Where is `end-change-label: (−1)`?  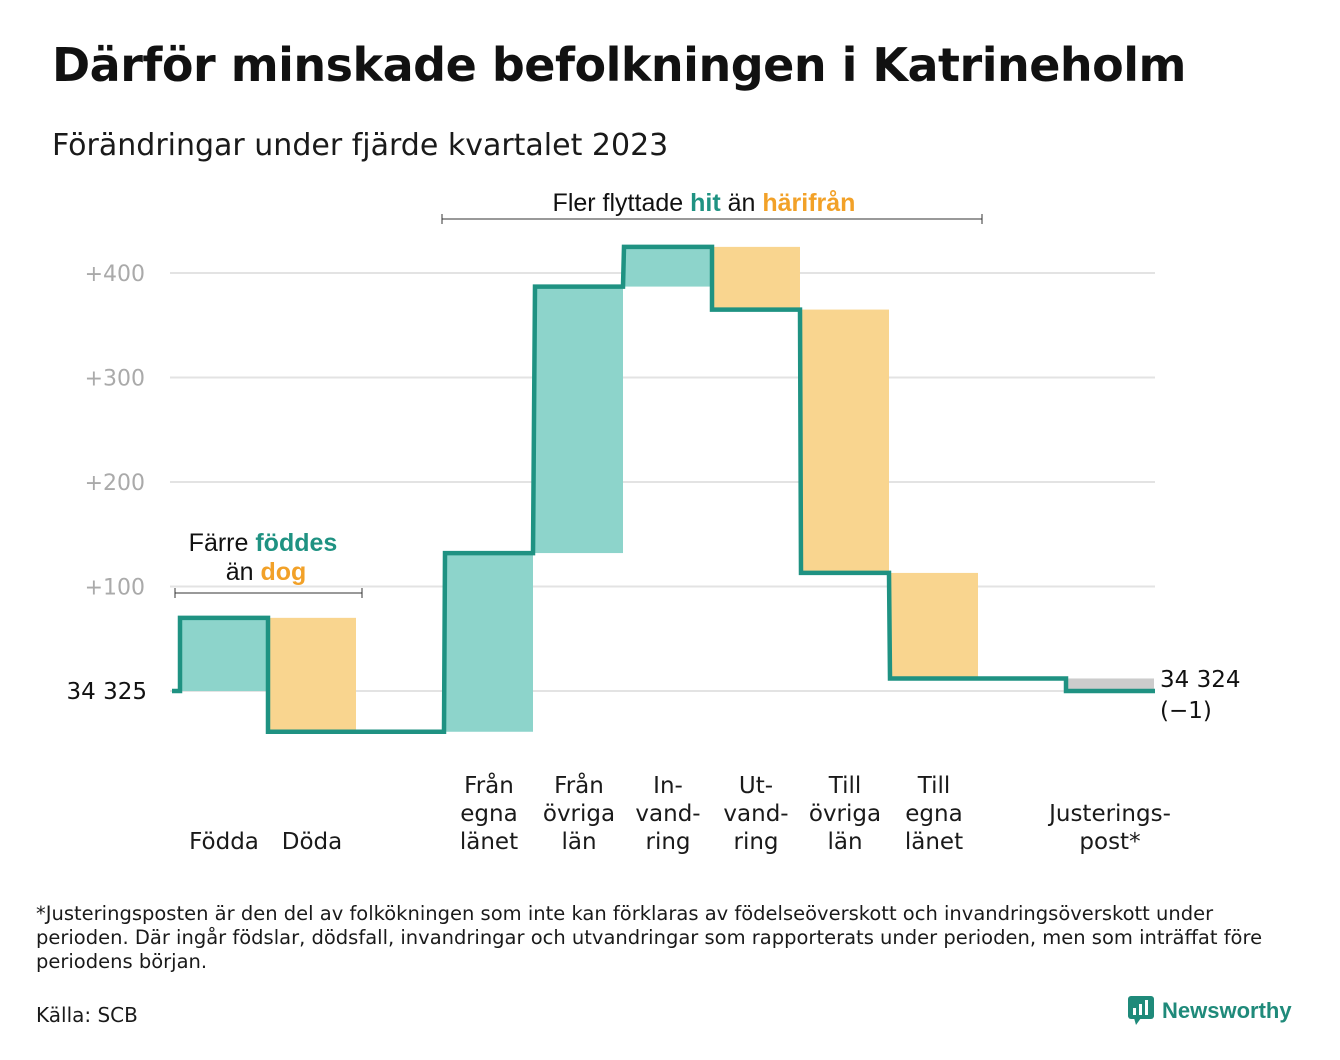 end-change-label: (−1) is located at coordinates (1186, 711).